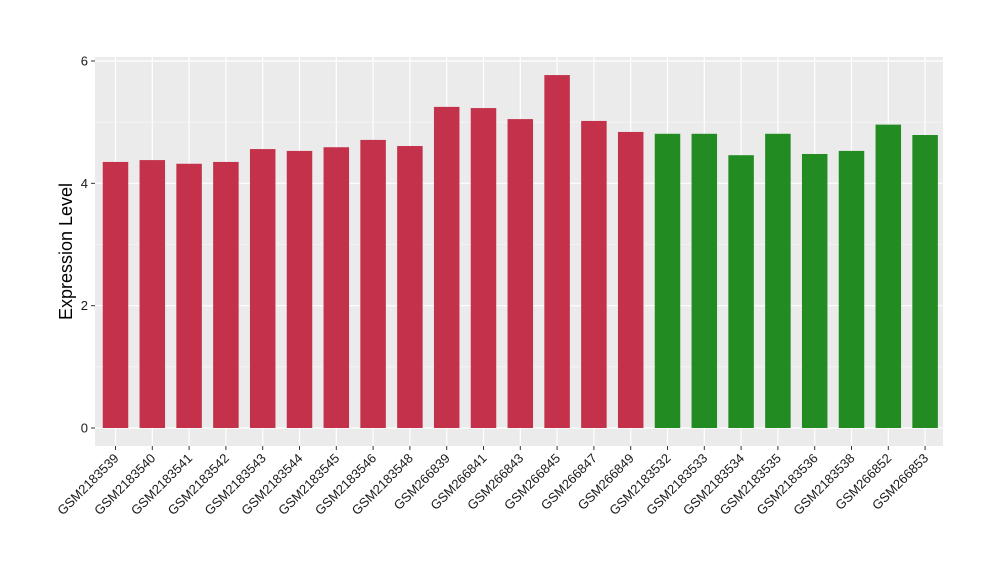 Image resolution: width=1000 pixels, height=580 pixels. Describe the element at coordinates (446, 267) in the screenshot. I see `bar-GSM266839` at that location.